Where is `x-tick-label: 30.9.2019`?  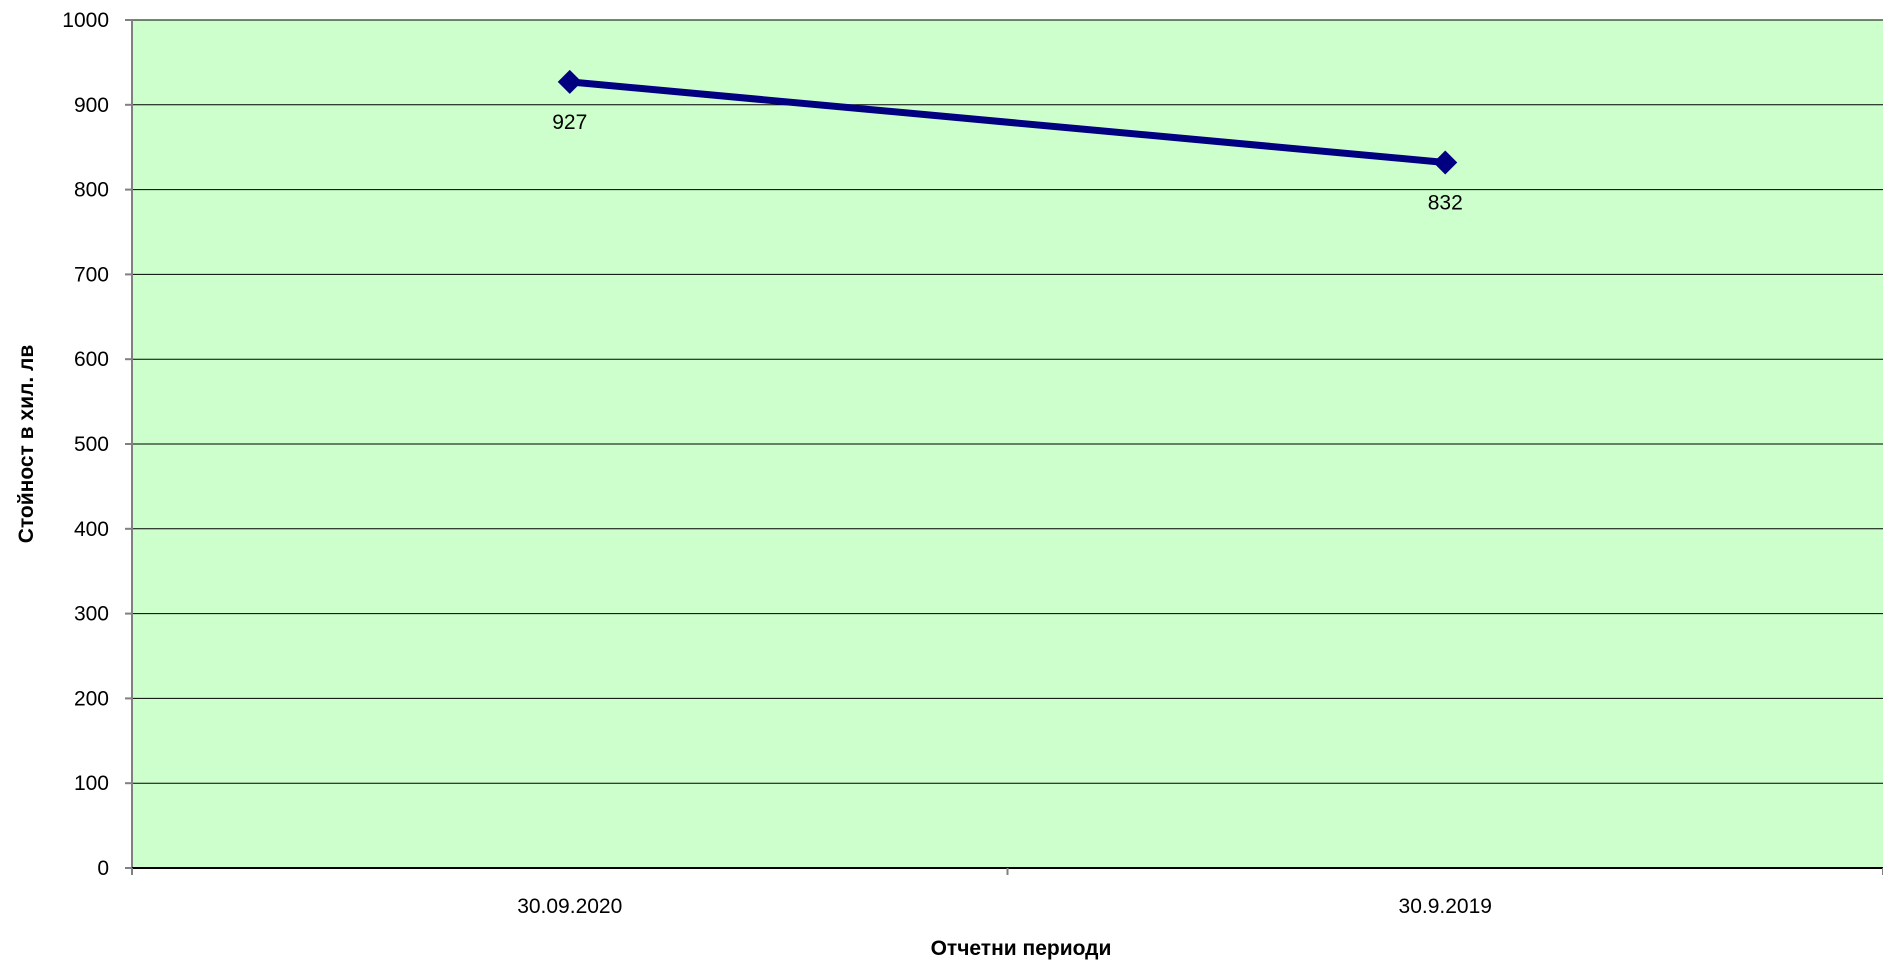 x-tick-label: 30.9.2019 is located at coordinates (1445, 906).